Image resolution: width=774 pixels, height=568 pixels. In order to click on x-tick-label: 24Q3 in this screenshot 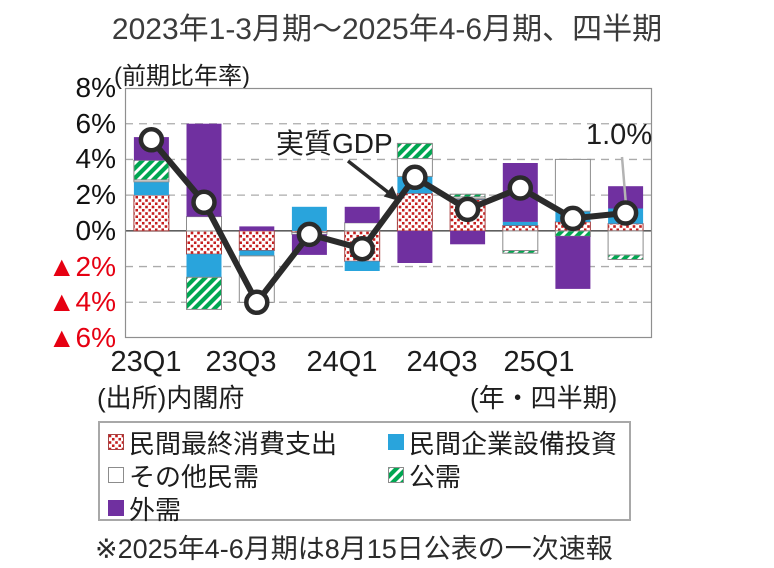, I will do `click(442, 362)`.